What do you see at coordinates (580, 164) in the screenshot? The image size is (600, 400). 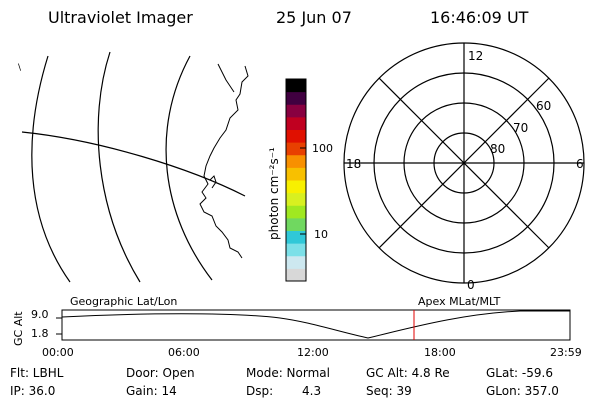 I see `mlt-label-6: 6` at bounding box center [580, 164].